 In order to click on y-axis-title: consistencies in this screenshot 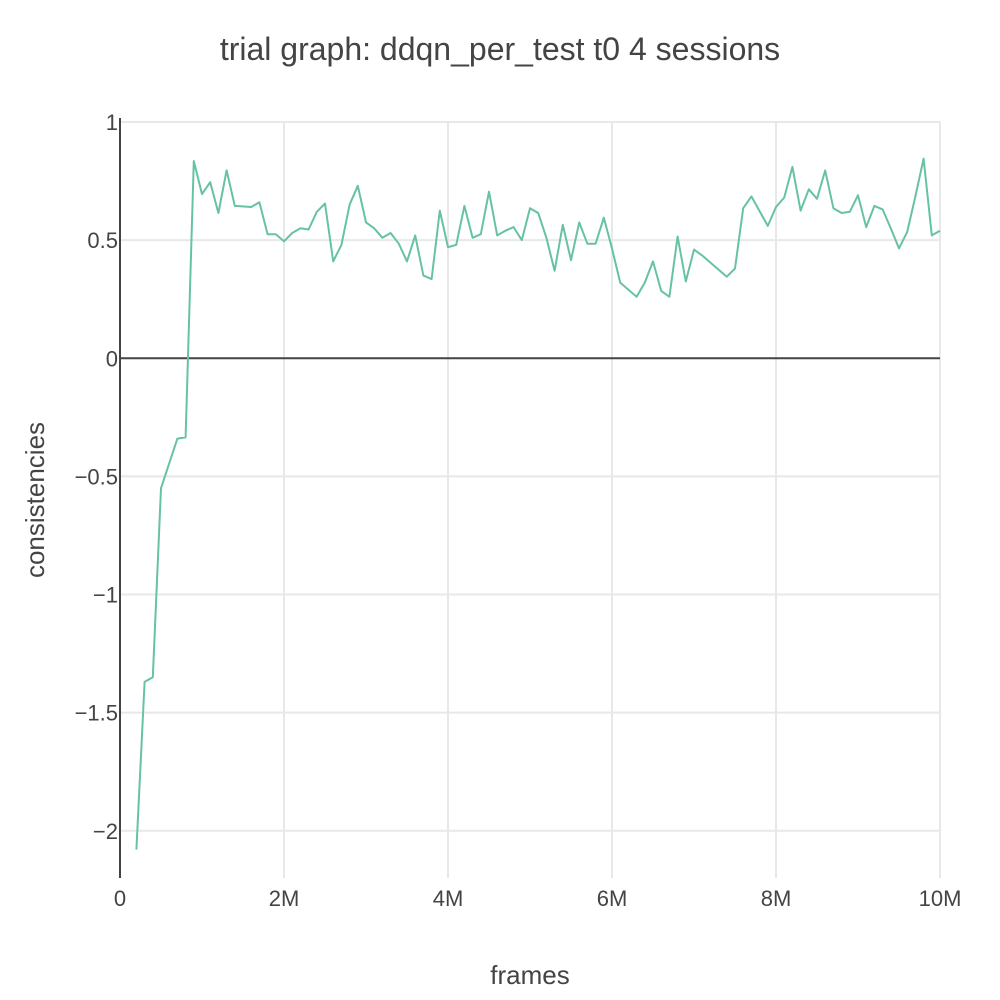, I will do `click(35, 500)`.